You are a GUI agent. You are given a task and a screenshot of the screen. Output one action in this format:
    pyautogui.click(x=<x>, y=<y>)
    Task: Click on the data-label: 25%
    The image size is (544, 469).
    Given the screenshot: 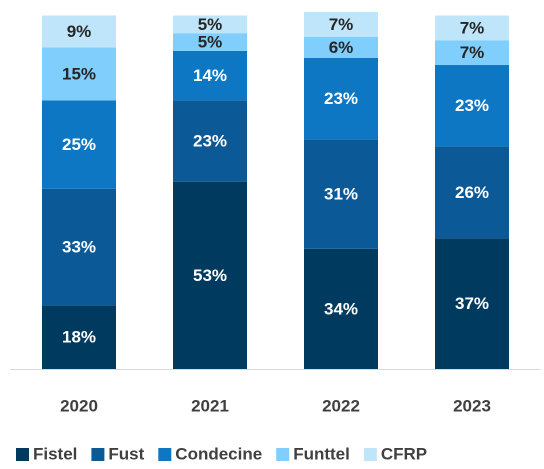 What is the action you would take?
    pyautogui.click(x=79, y=144)
    